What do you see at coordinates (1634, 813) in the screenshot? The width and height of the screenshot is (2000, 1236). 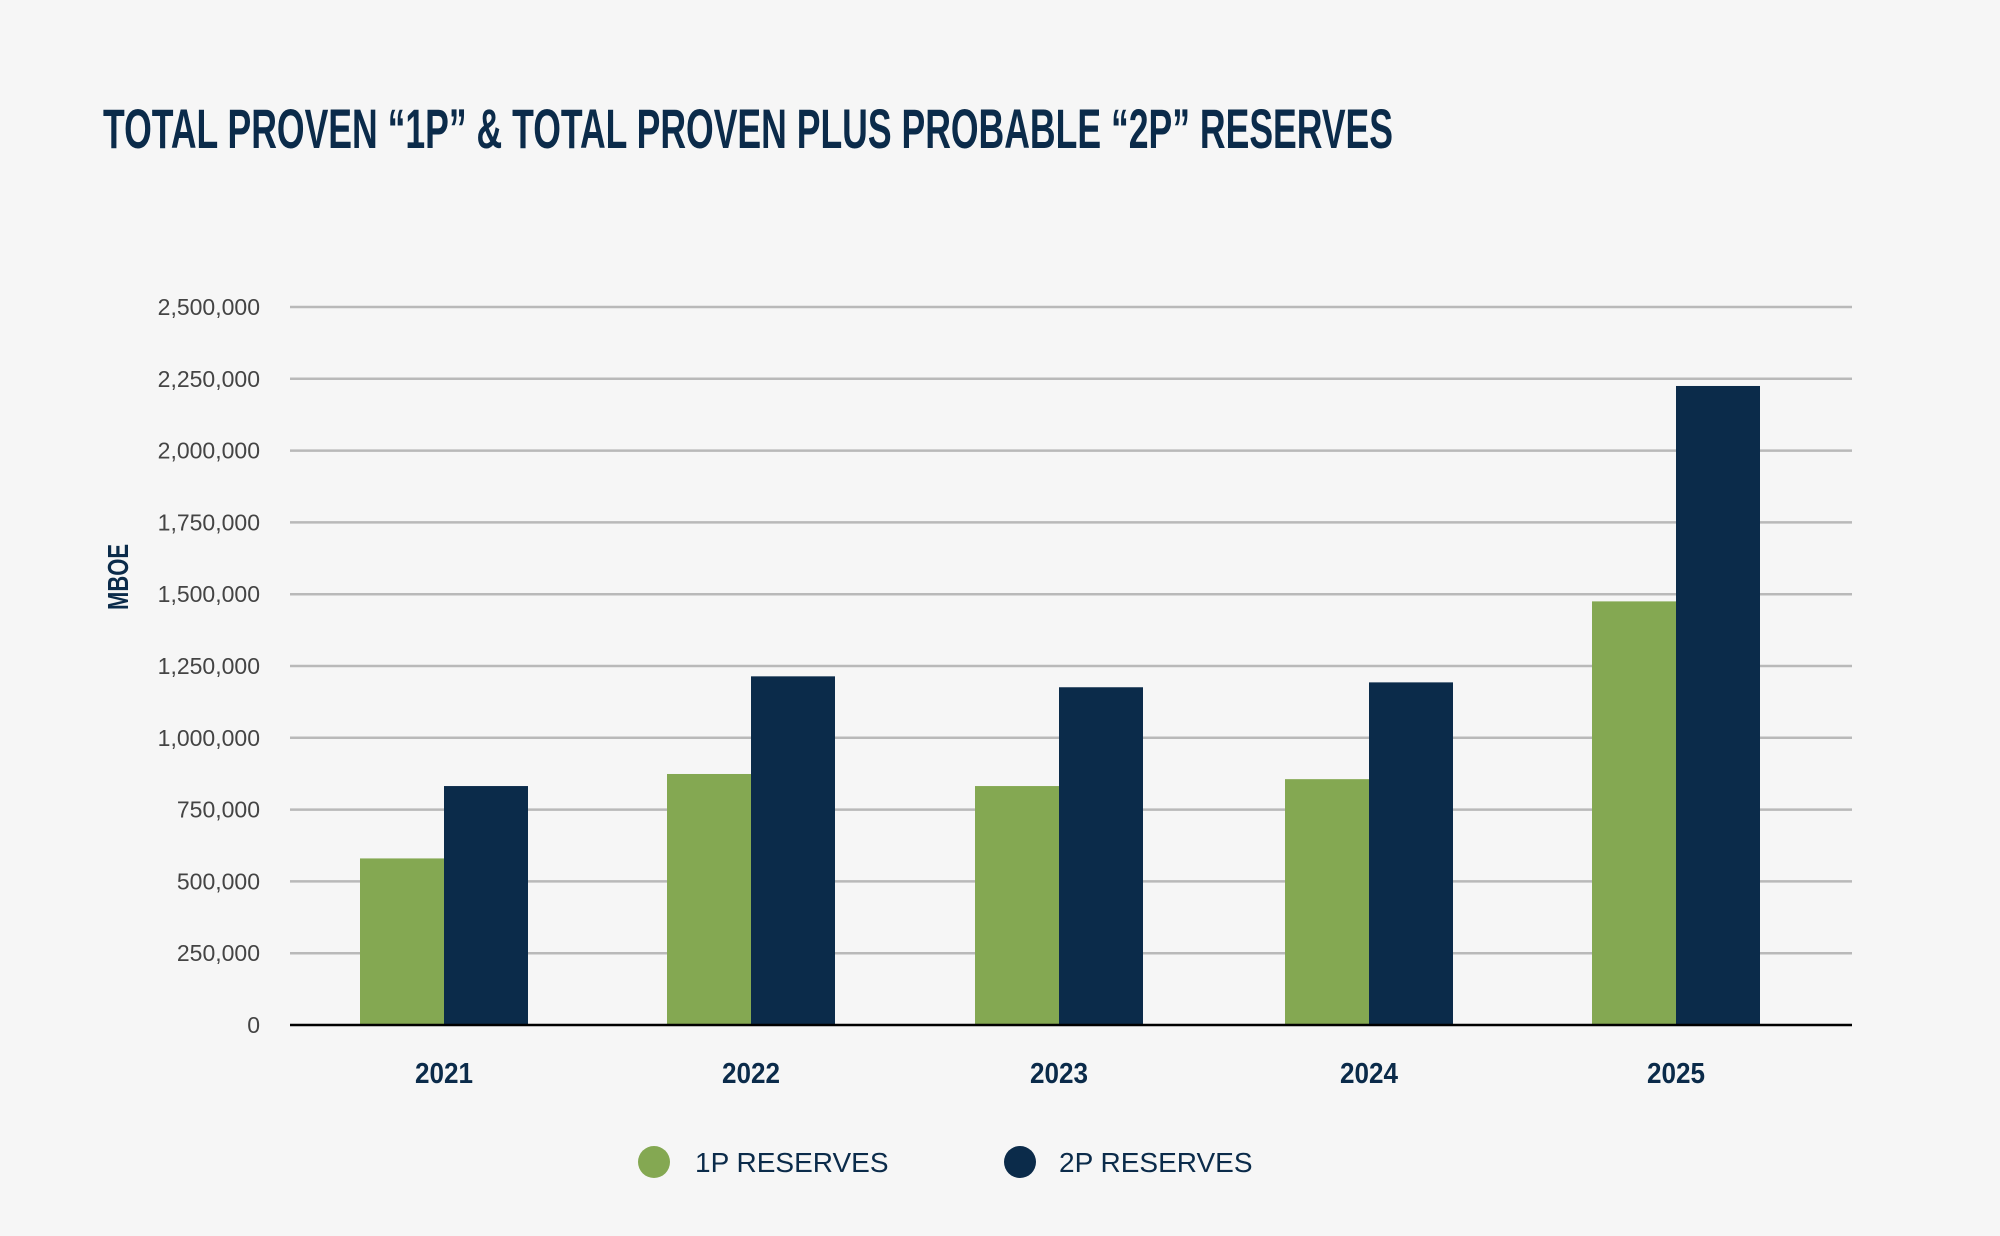 I see `bar-1p-2025` at bounding box center [1634, 813].